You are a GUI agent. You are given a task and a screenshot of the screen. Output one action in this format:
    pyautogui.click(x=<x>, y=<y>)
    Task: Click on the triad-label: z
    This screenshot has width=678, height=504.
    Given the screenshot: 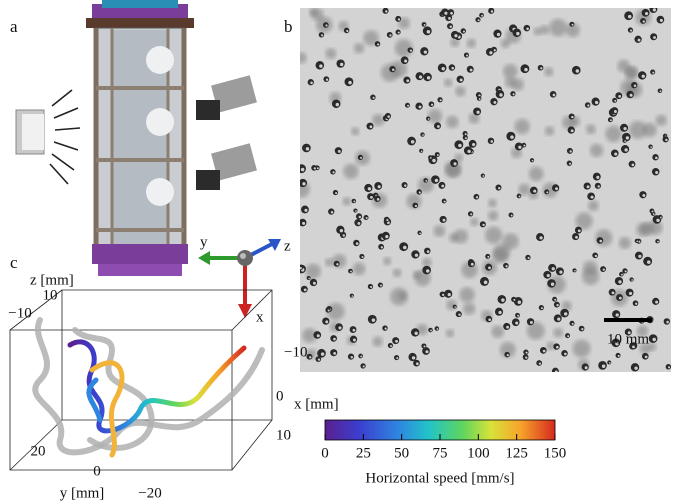 What is the action you would take?
    pyautogui.click(x=287, y=246)
    